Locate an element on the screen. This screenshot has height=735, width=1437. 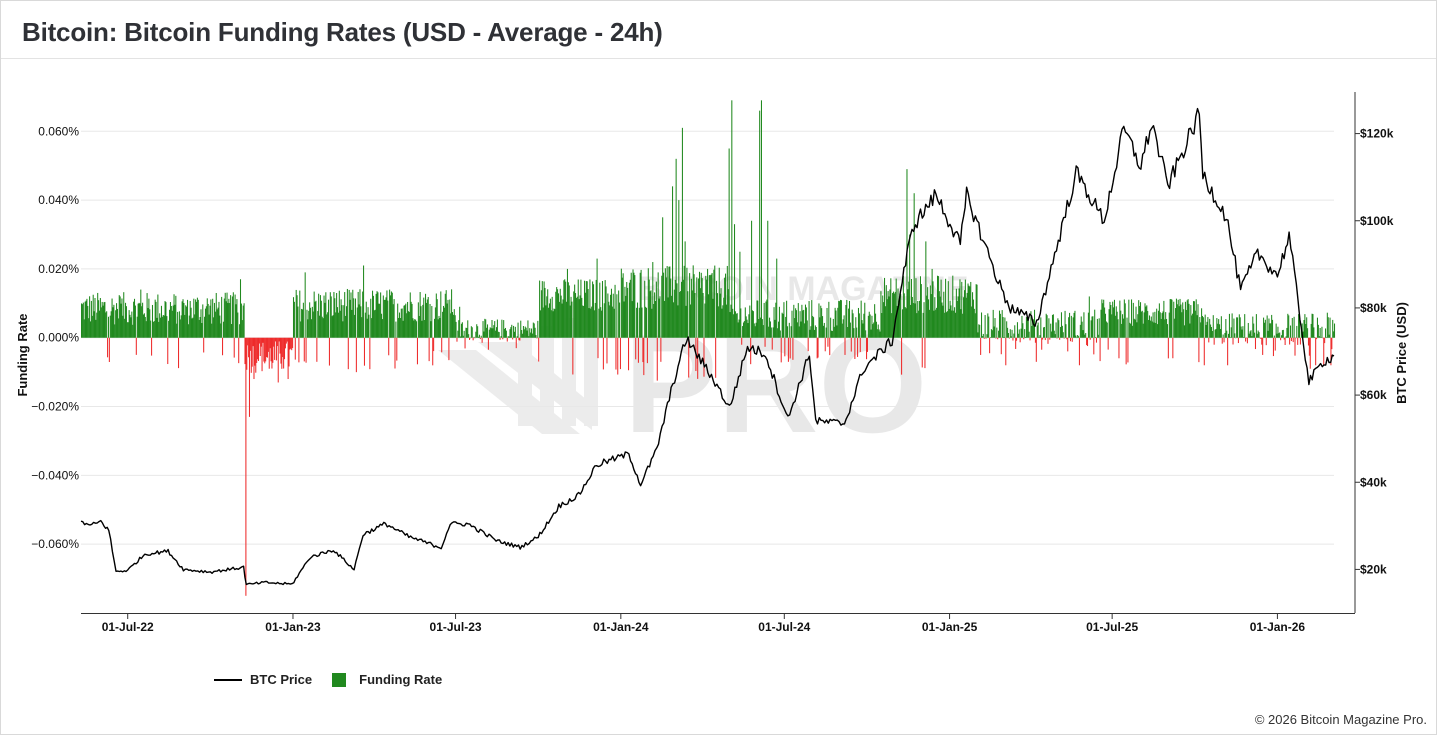
legend-item-btc-price: BTC Price is located at coordinates (263, 679).